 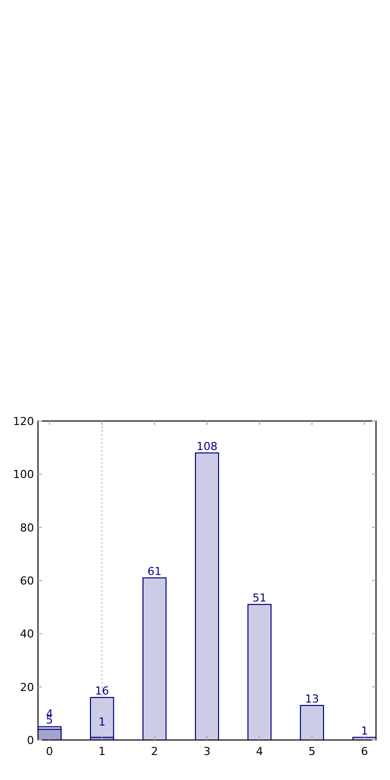 I want to click on y-tick-label: 20, so click(x=27, y=687).